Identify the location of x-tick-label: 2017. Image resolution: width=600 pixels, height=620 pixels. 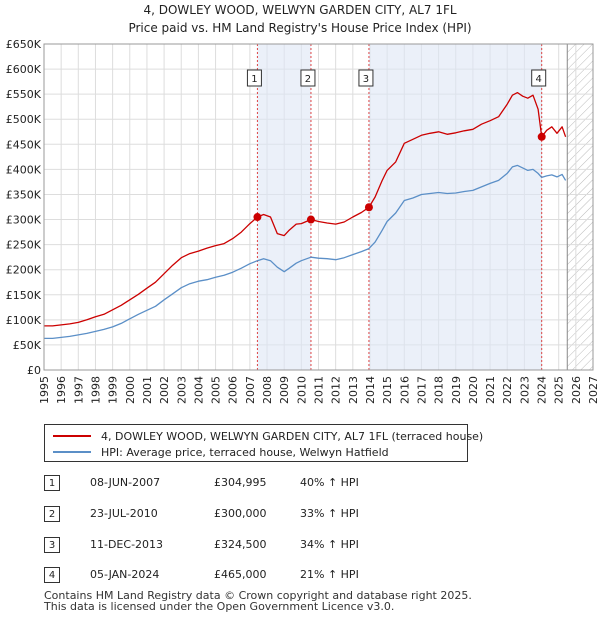
(421, 390).